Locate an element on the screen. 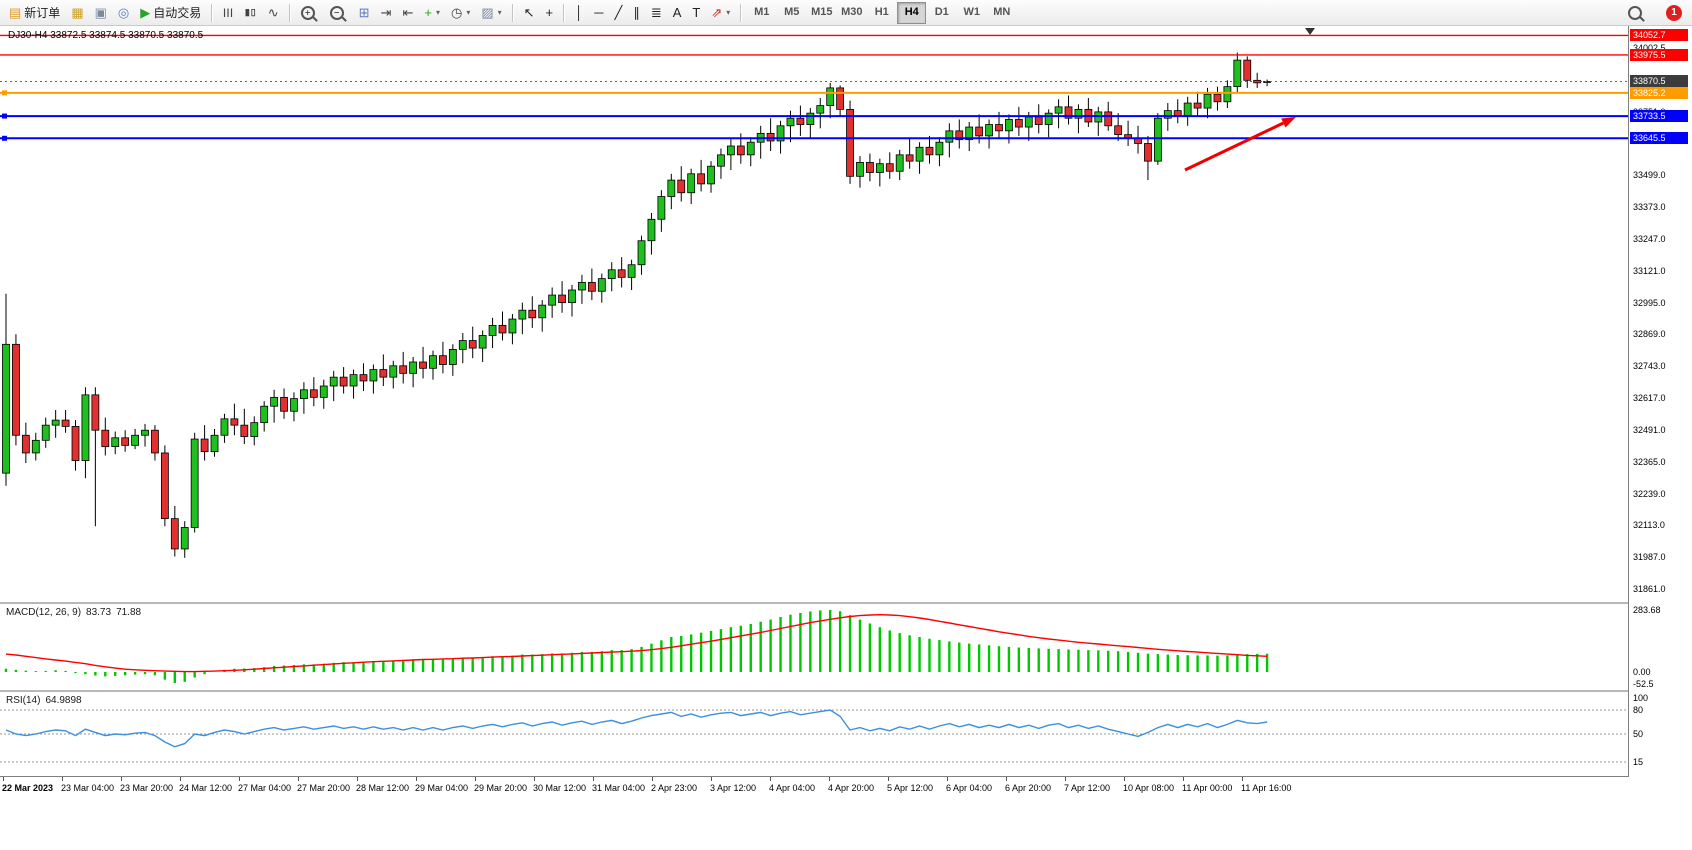 This screenshot has width=1692, height=850. price-tick-label: 33247.0 is located at coordinates (1649, 238).